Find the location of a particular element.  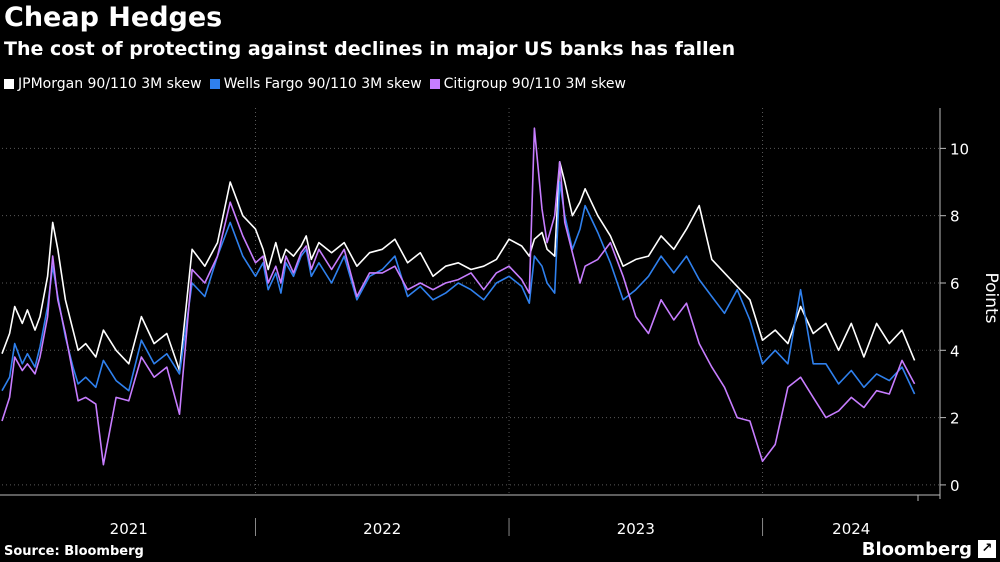

legend-label-jpmorgan: JPMorgan 90/110 3M skew is located at coordinates (110, 84).